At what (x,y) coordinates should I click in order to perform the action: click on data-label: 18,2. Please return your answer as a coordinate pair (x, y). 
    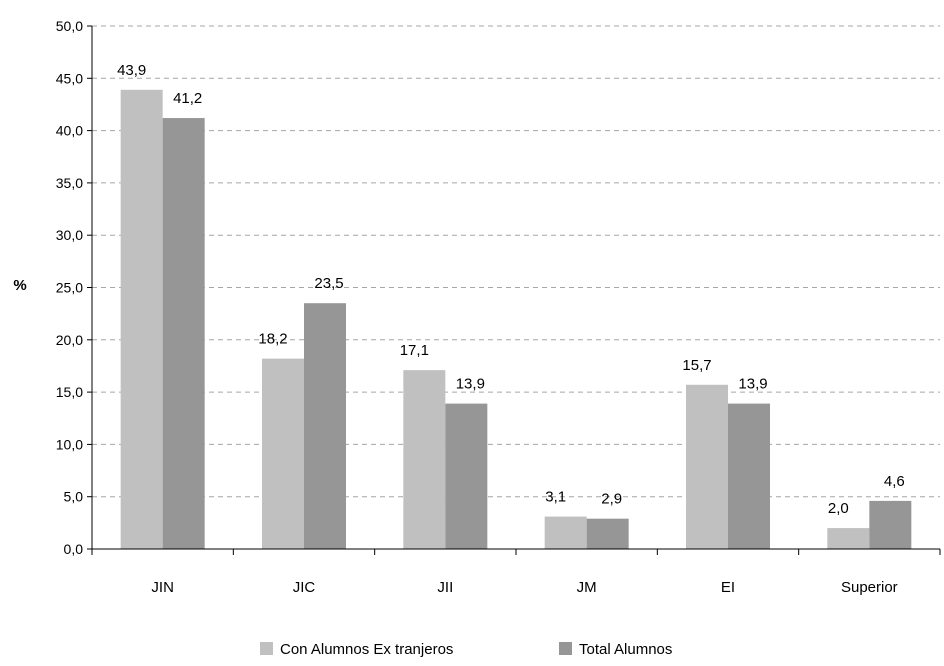
    Looking at the image, I should click on (272, 339).